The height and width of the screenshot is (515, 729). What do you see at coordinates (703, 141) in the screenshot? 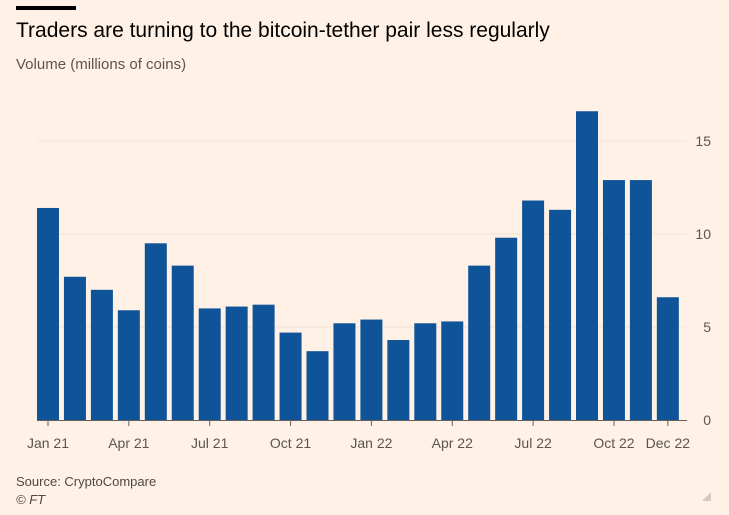
I see `y-tick-label: 15` at bounding box center [703, 141].